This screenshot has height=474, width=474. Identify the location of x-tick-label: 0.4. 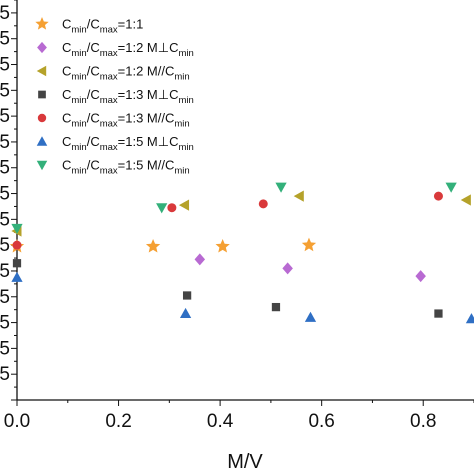
(220, 421).